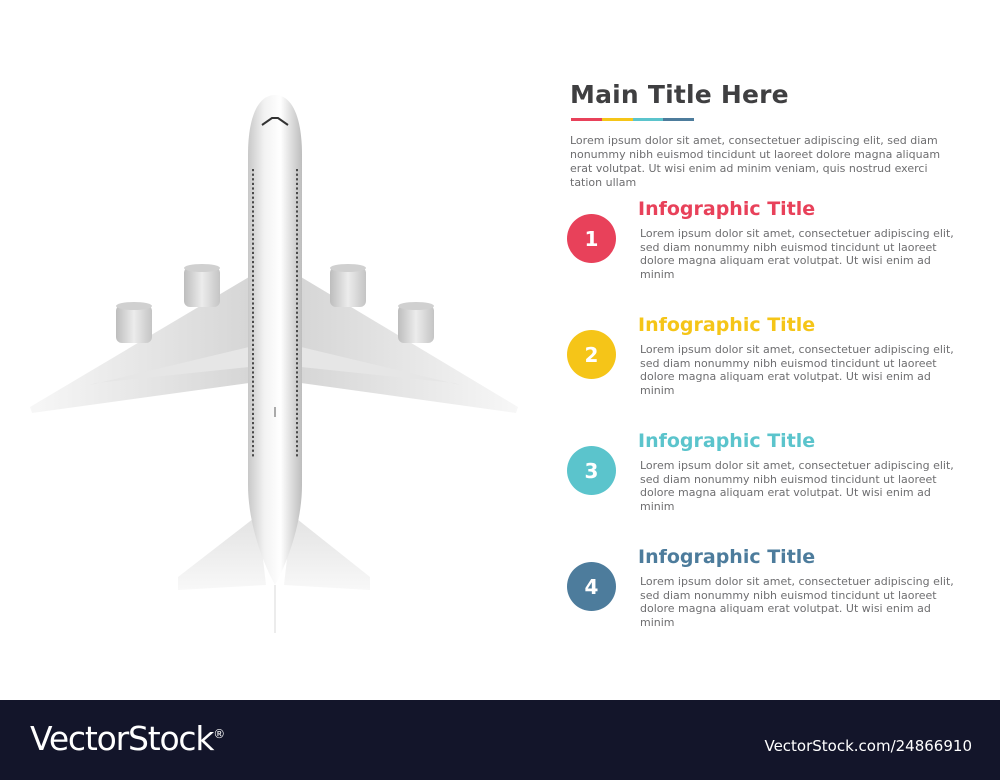 Image resolution: width=1000 pixels, height=780 pixels. I want to click on registered-mark: ®, so click(219, 734).